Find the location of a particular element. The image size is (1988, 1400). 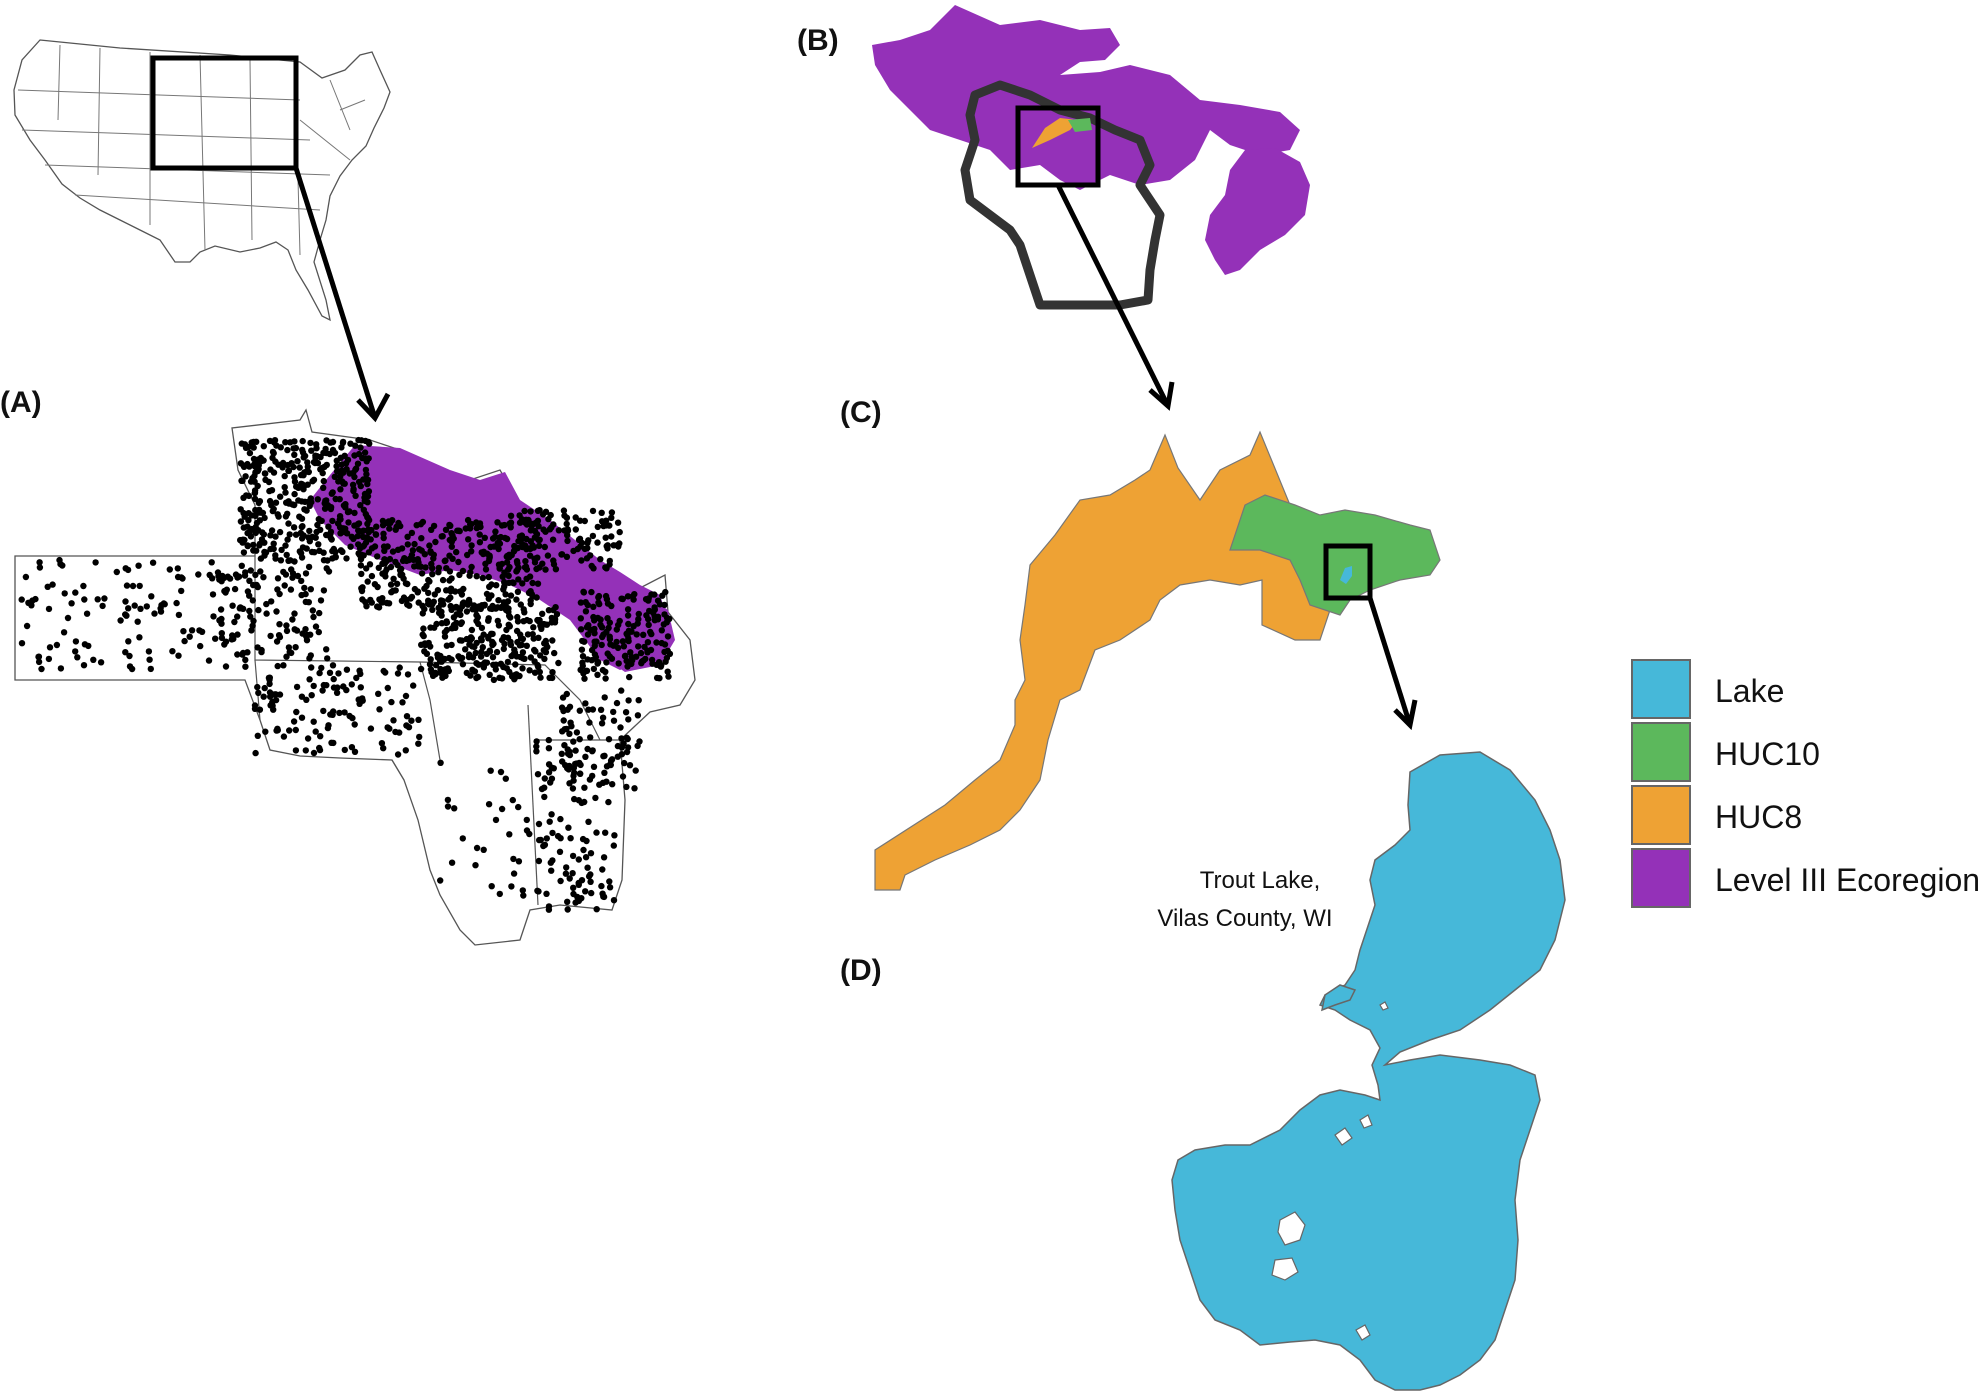

legend-swatch-huc10 is located at coordinates (1661, 752).